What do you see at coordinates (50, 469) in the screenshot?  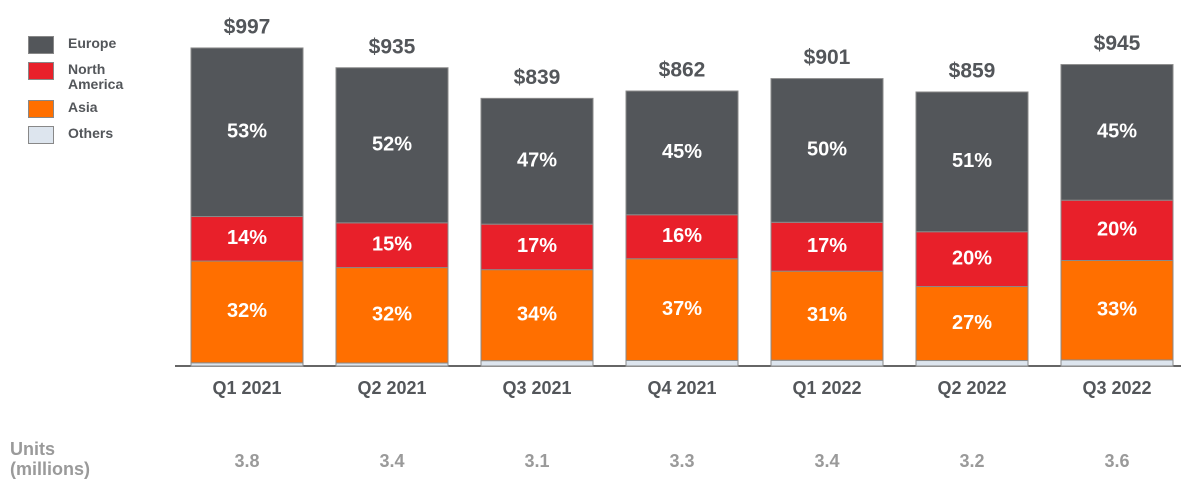 I see `units-label: (millions)` at bounding box center [50, 469].